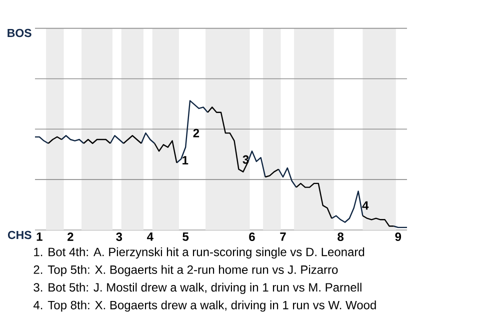 Image resolution: width=480 pixels, height=320 pixels. What do you see at coordinates (198, 288) in the screenshot?
I see `text: 3. Bot 5th: J. Mostil drew a walk, driving in 1 run vs M. Parnell` at bounding box center [198, 288].